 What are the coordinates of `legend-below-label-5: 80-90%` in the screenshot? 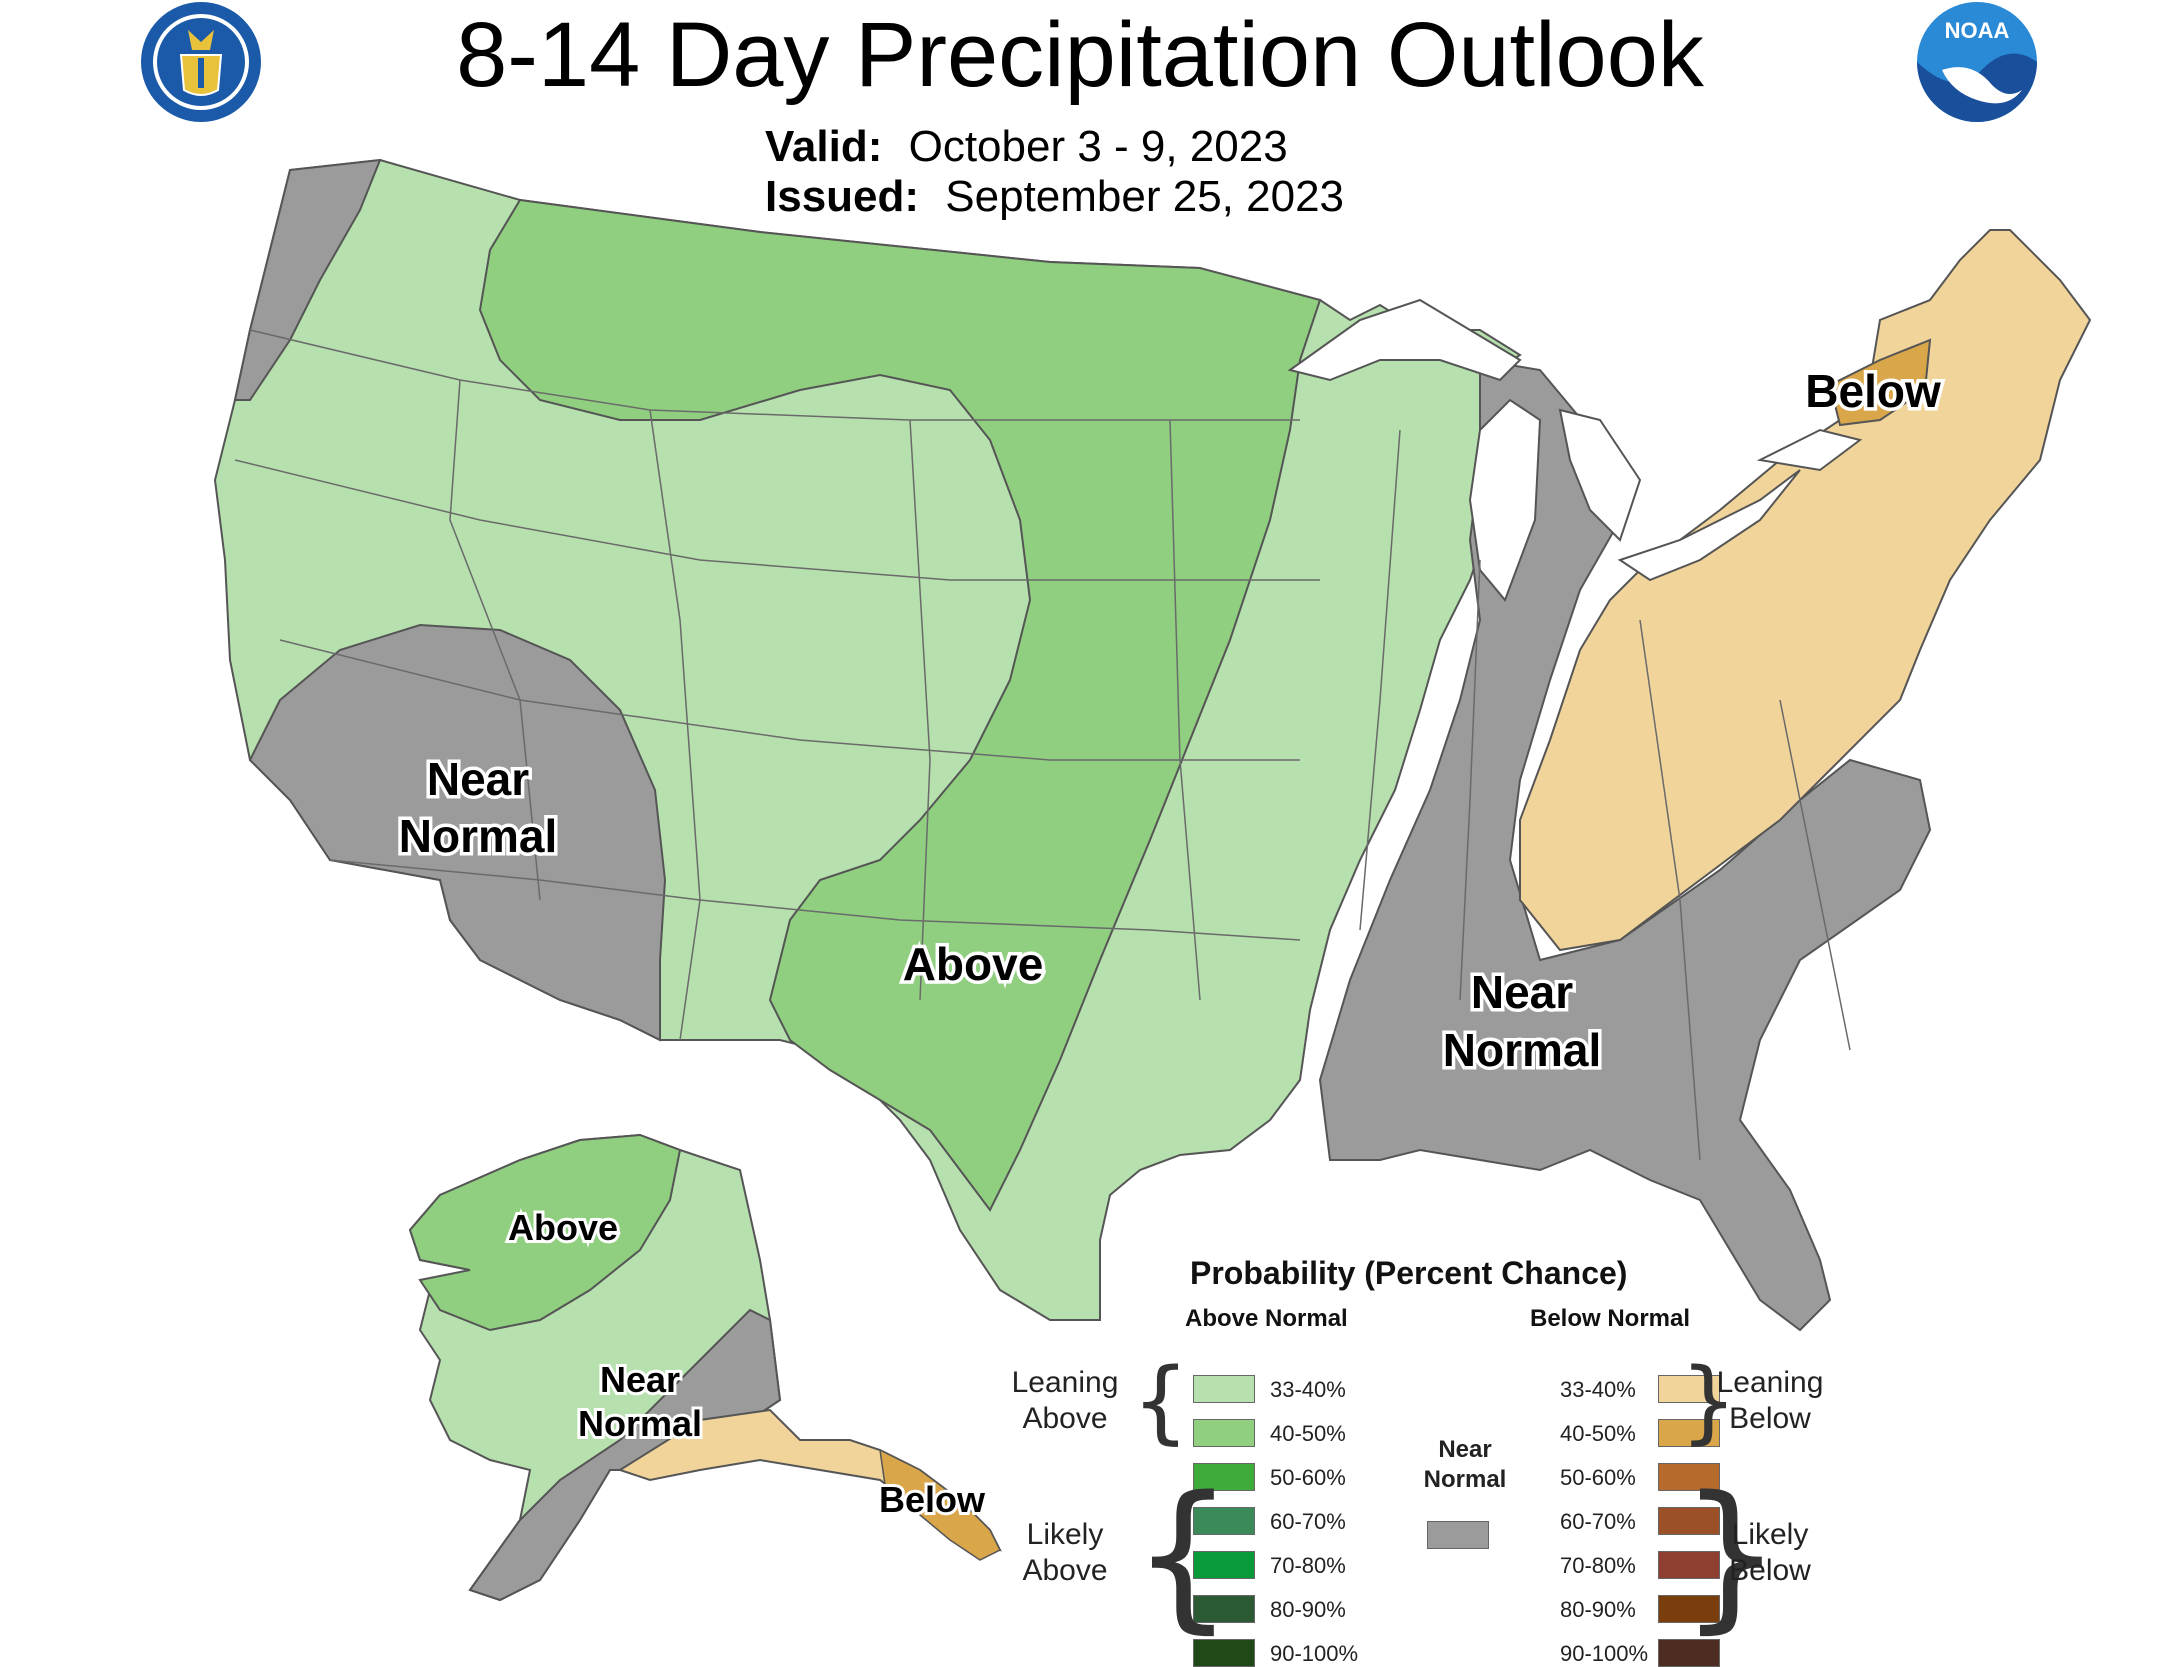 It's located at (1598, 1609).